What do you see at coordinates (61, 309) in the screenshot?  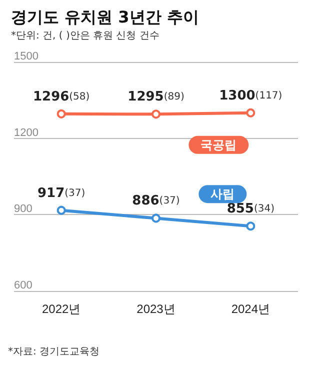 I see `x-tick-label: 2022년` at bounding box center [61, 309].